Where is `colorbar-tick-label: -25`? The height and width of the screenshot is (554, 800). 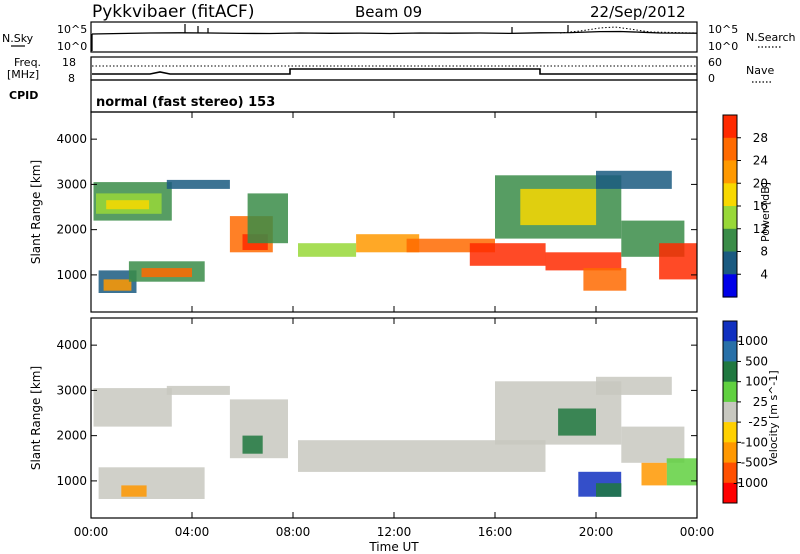
colorbar-tick-label: -25 is located at coordinates (758, 422).